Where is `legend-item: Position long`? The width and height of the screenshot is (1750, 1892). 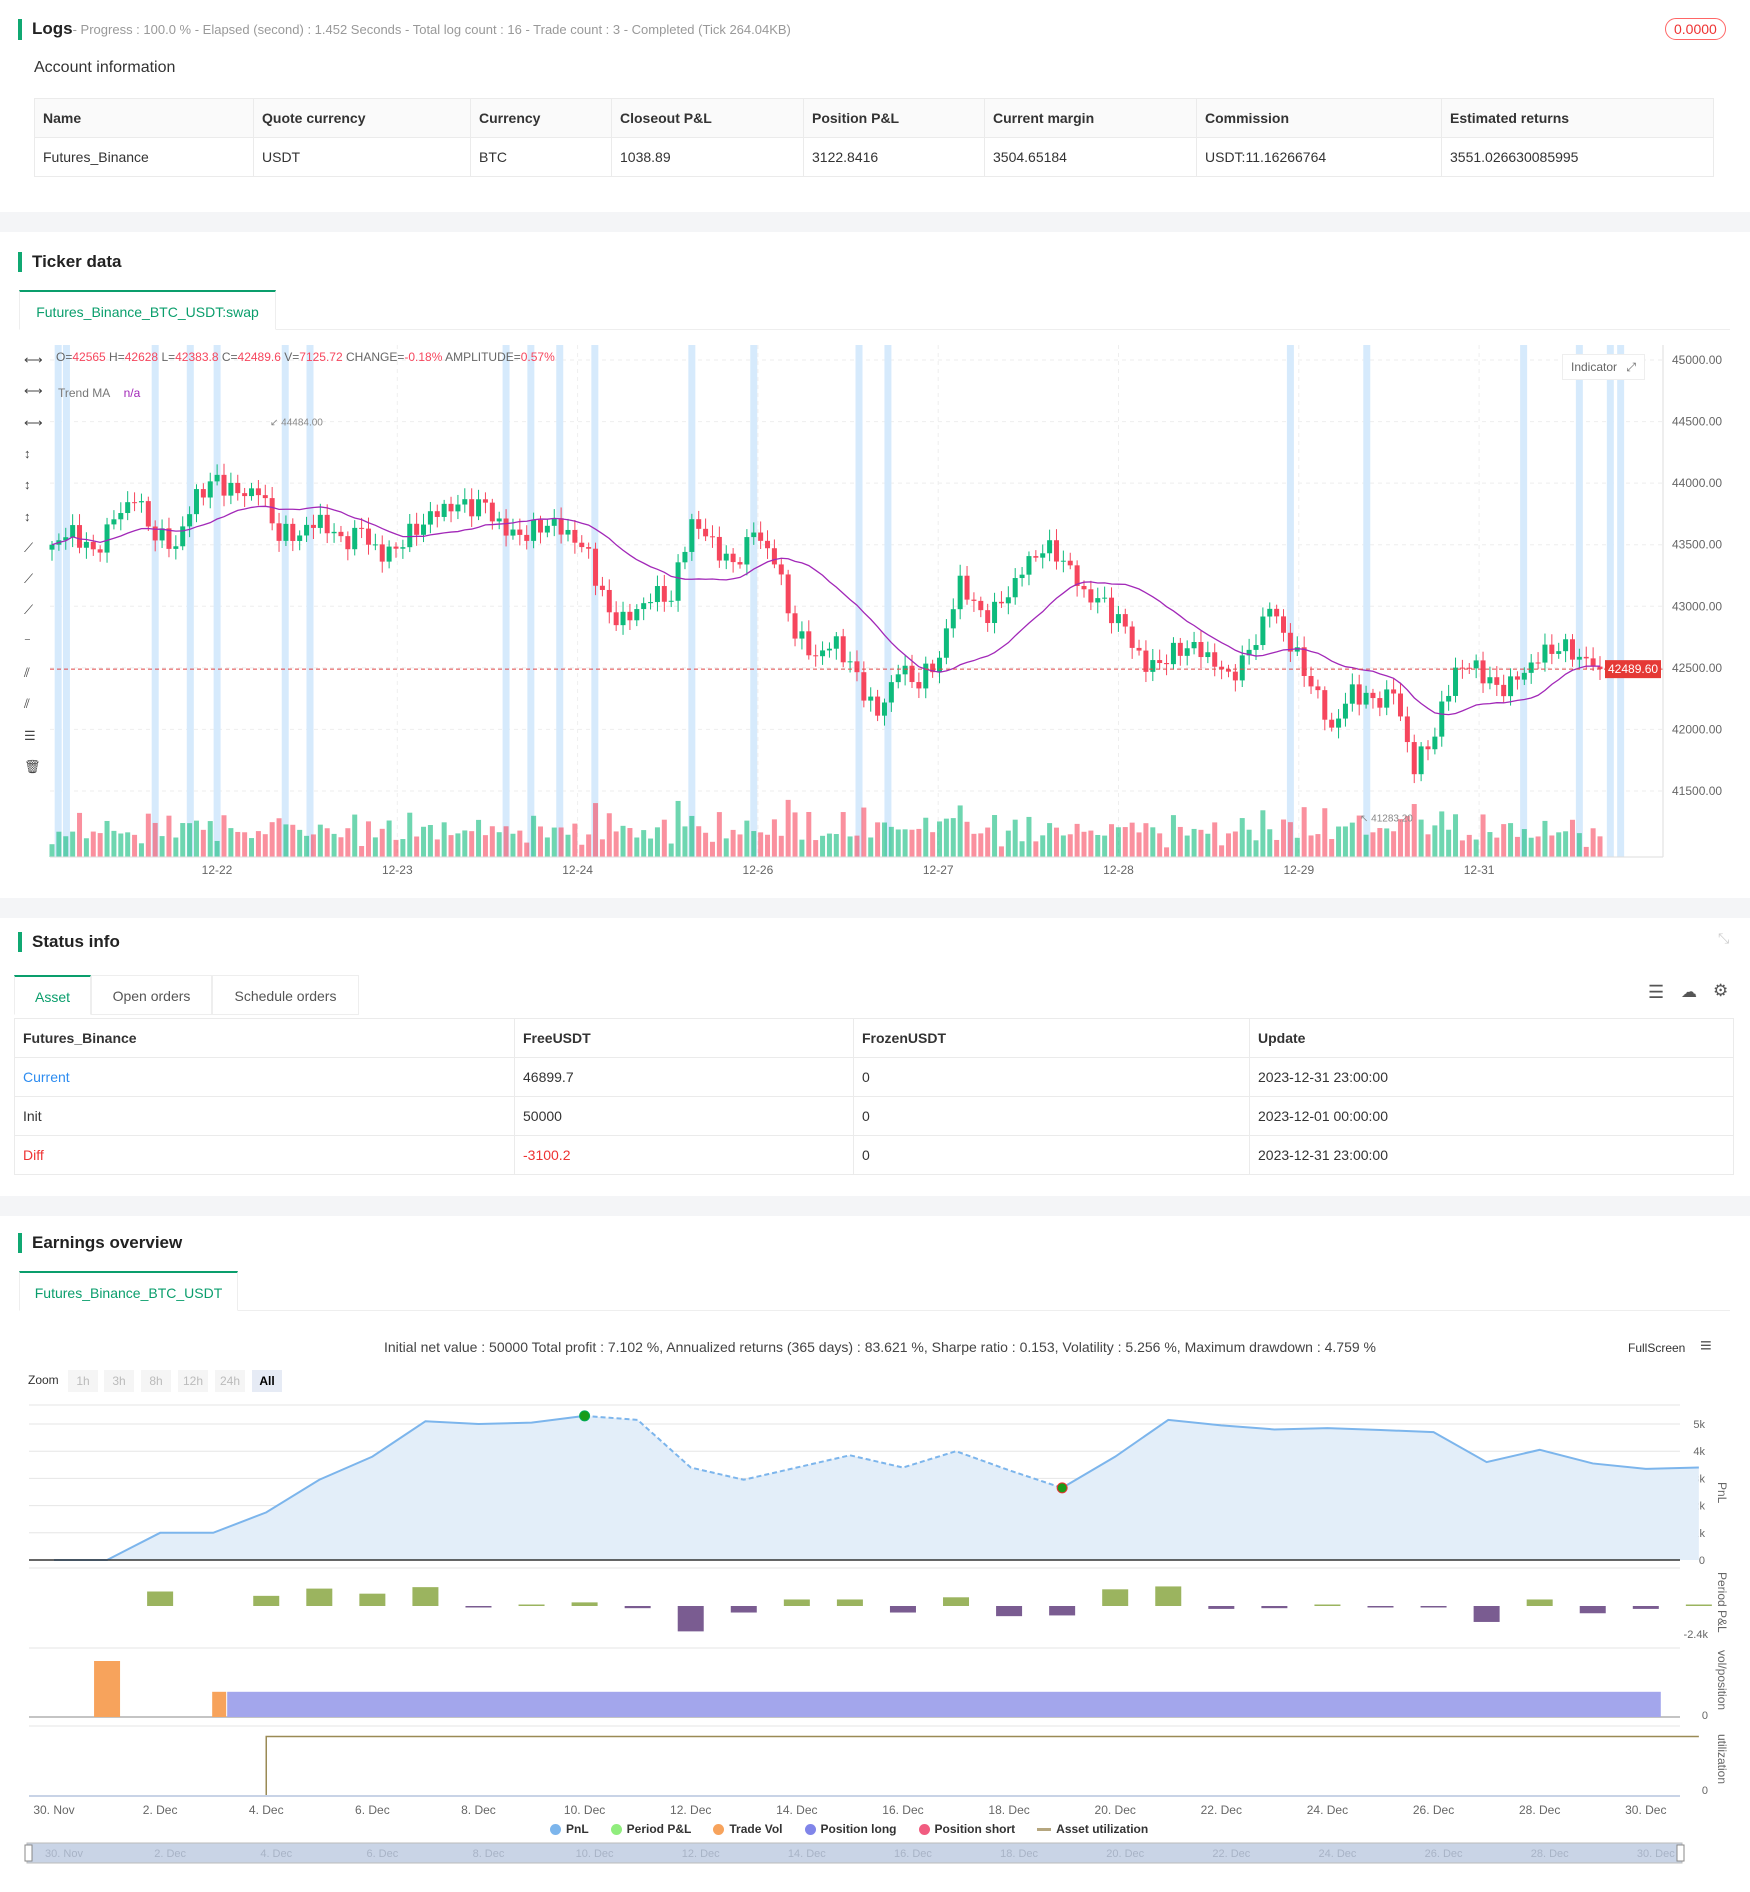 legend-item: Position long is located at coordinates (850, 1829).